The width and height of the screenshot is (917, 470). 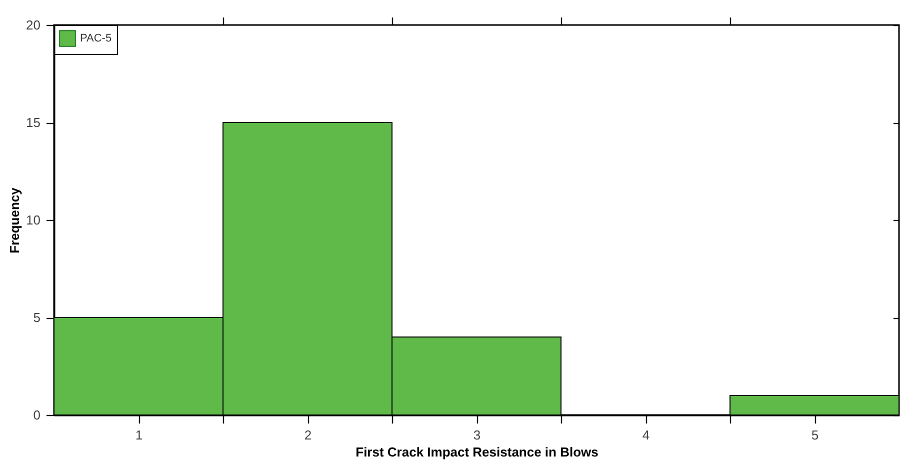 What do you see at coordinates (308, 435) in the screenshot?
I see `x-tick-label: 2` at bounding box center [308, 435].